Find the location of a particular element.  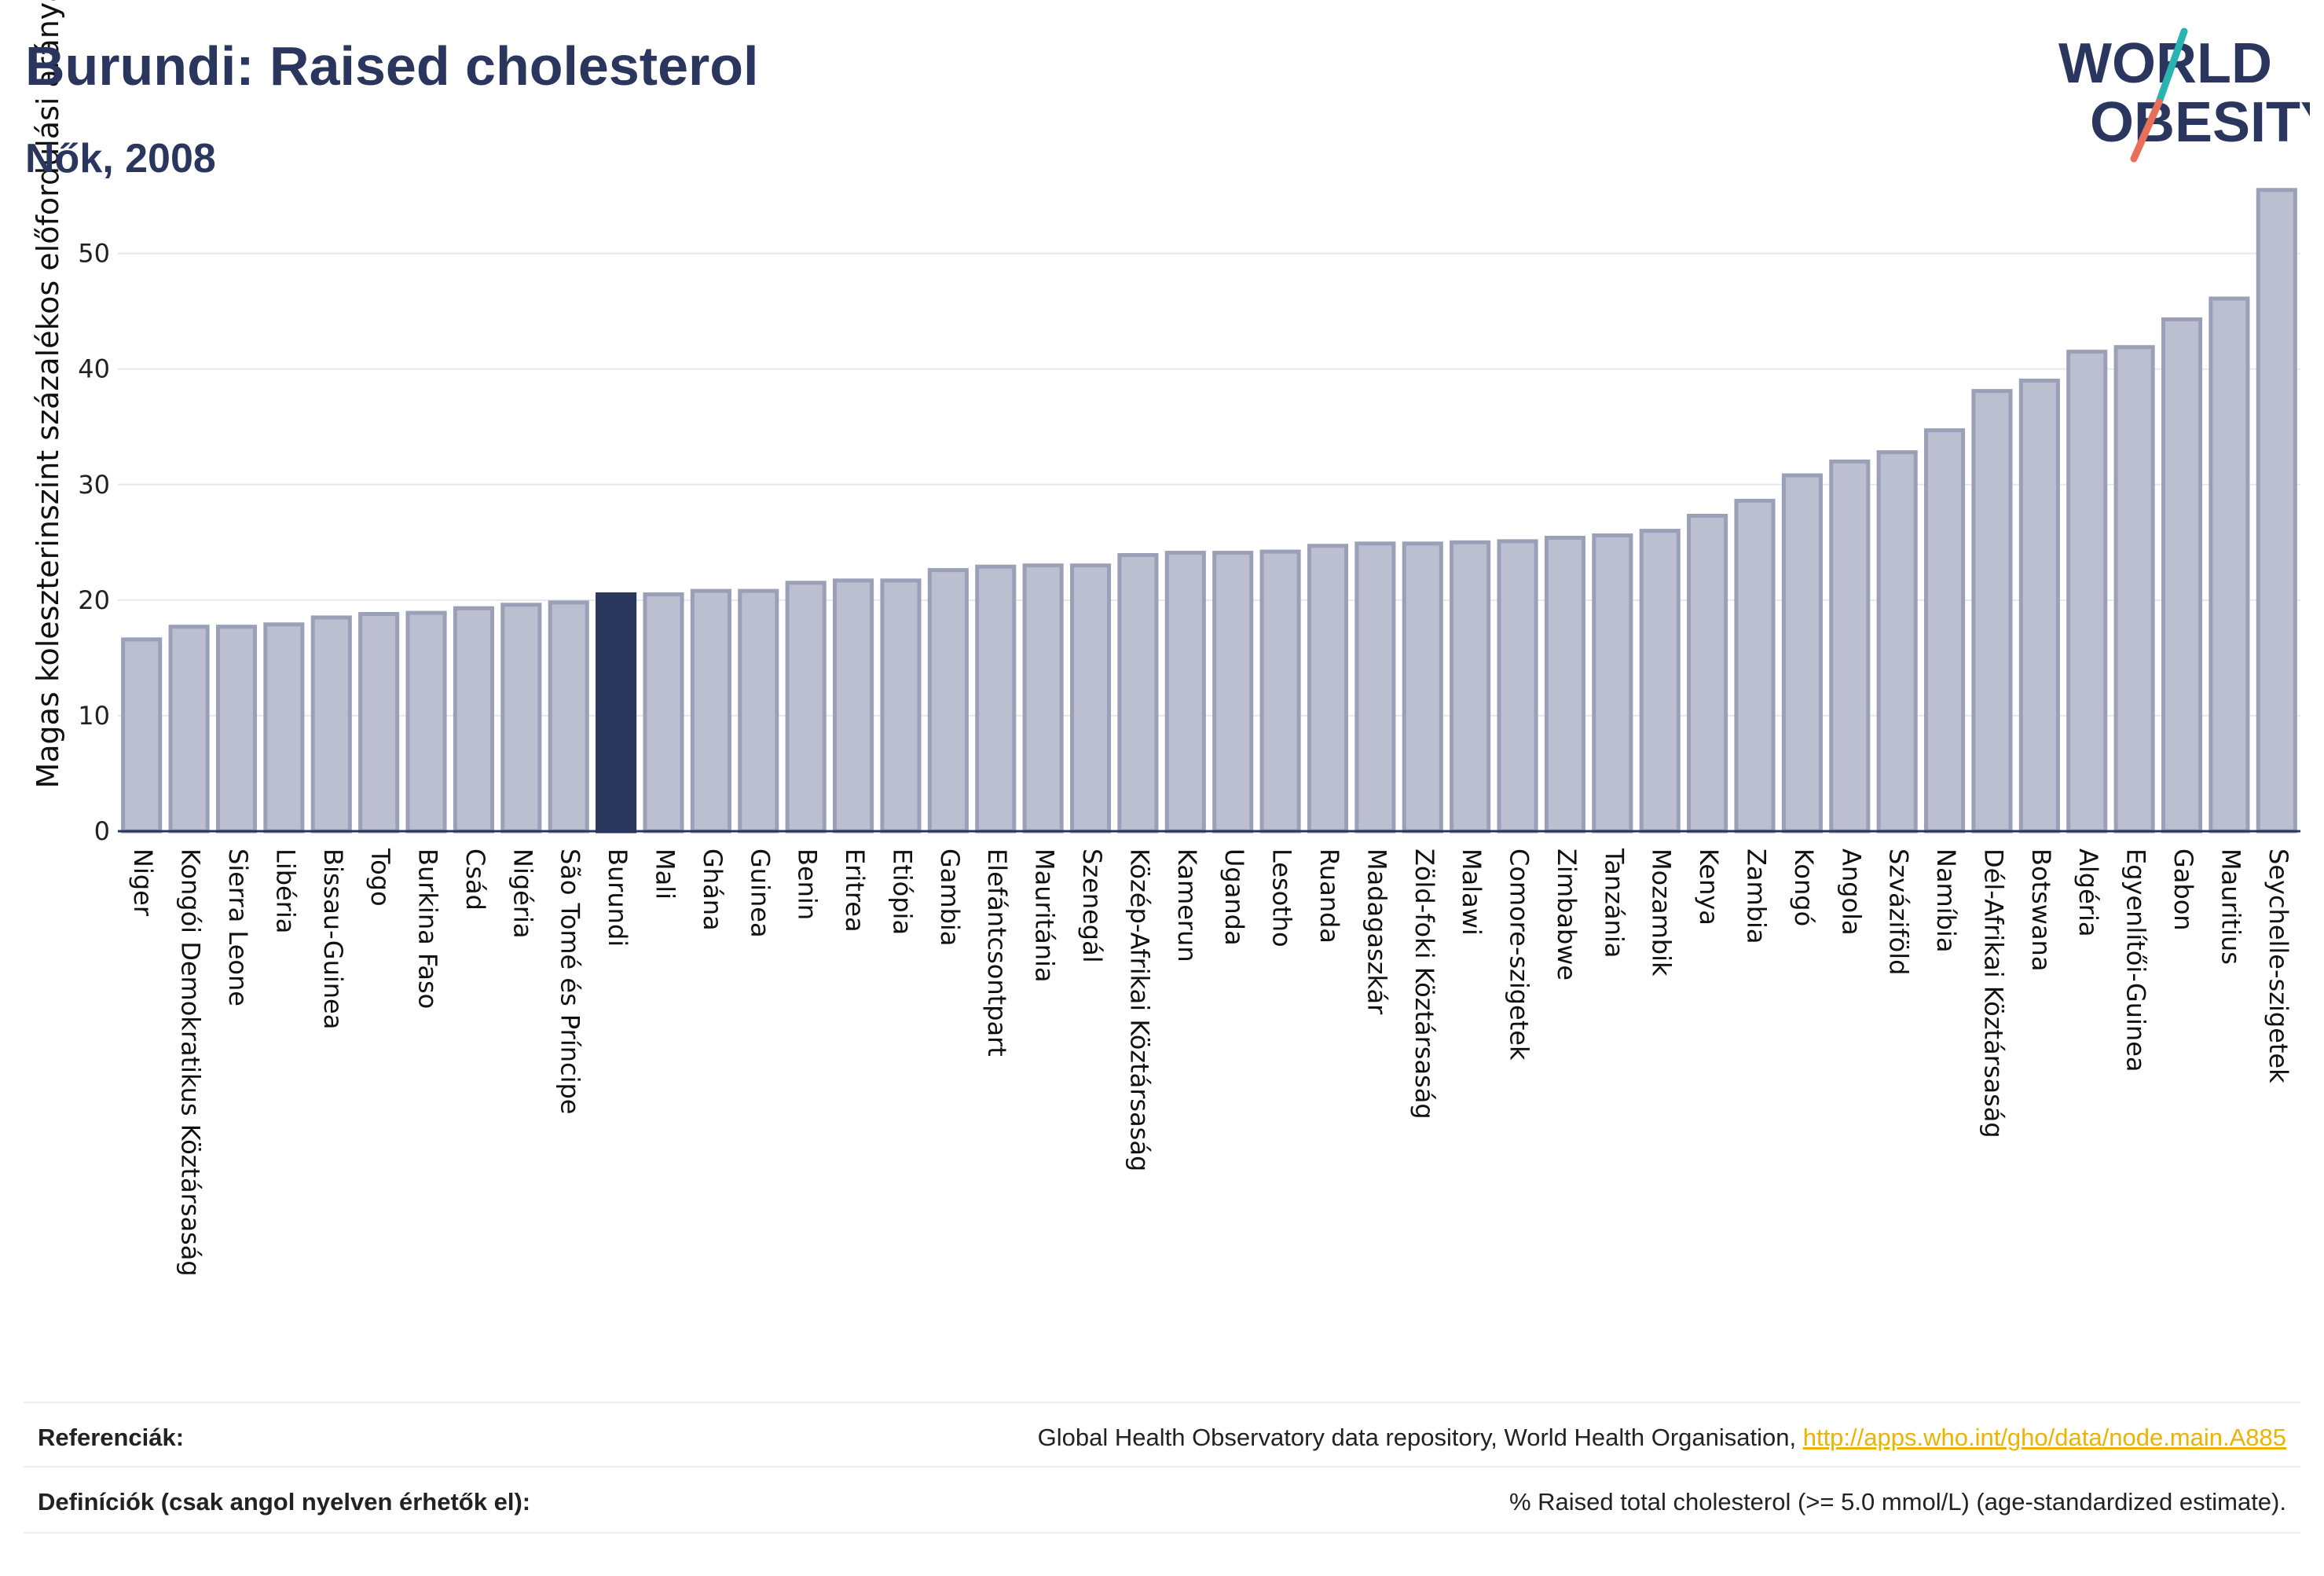

x-tick-label: Szváziföld is located at coordinates (1899, 911).